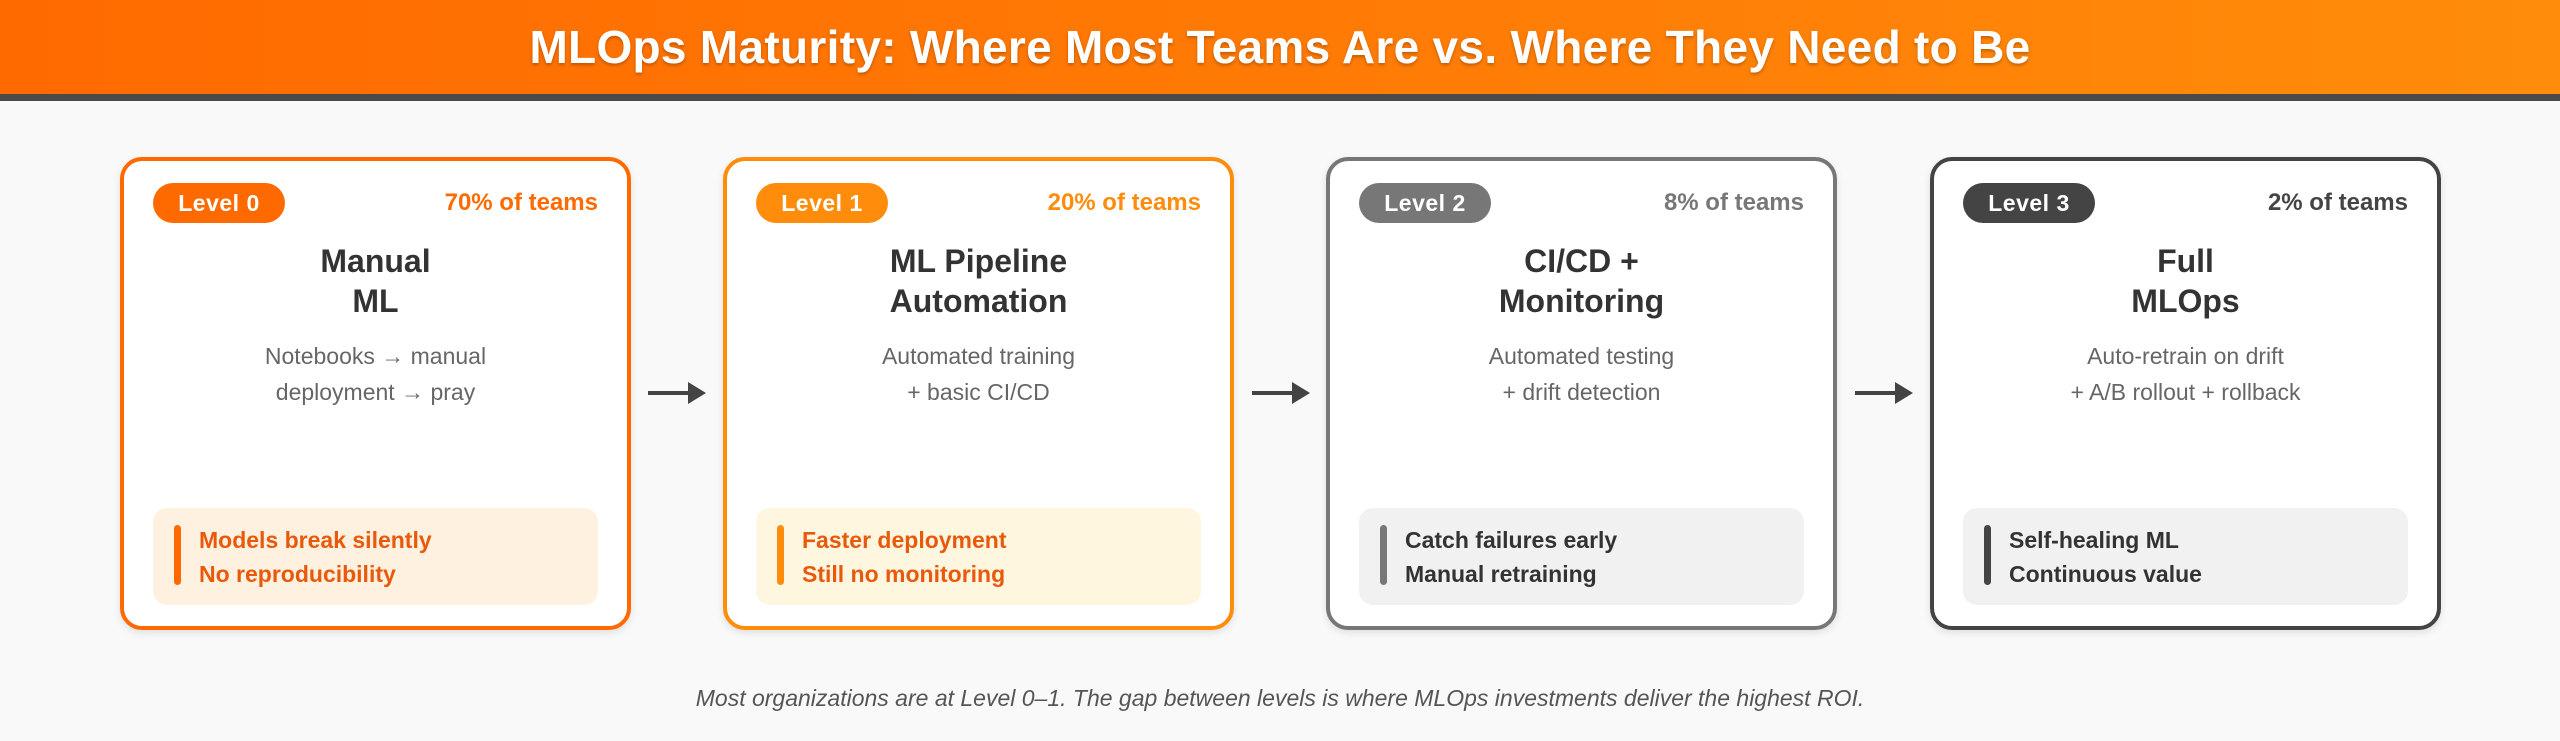 This screenshot has height=741, width=2560. What do you see at coordinates (822, 203) in the screenshot?
I see `level-badge: Level 1` at bounding box center [822, 203].